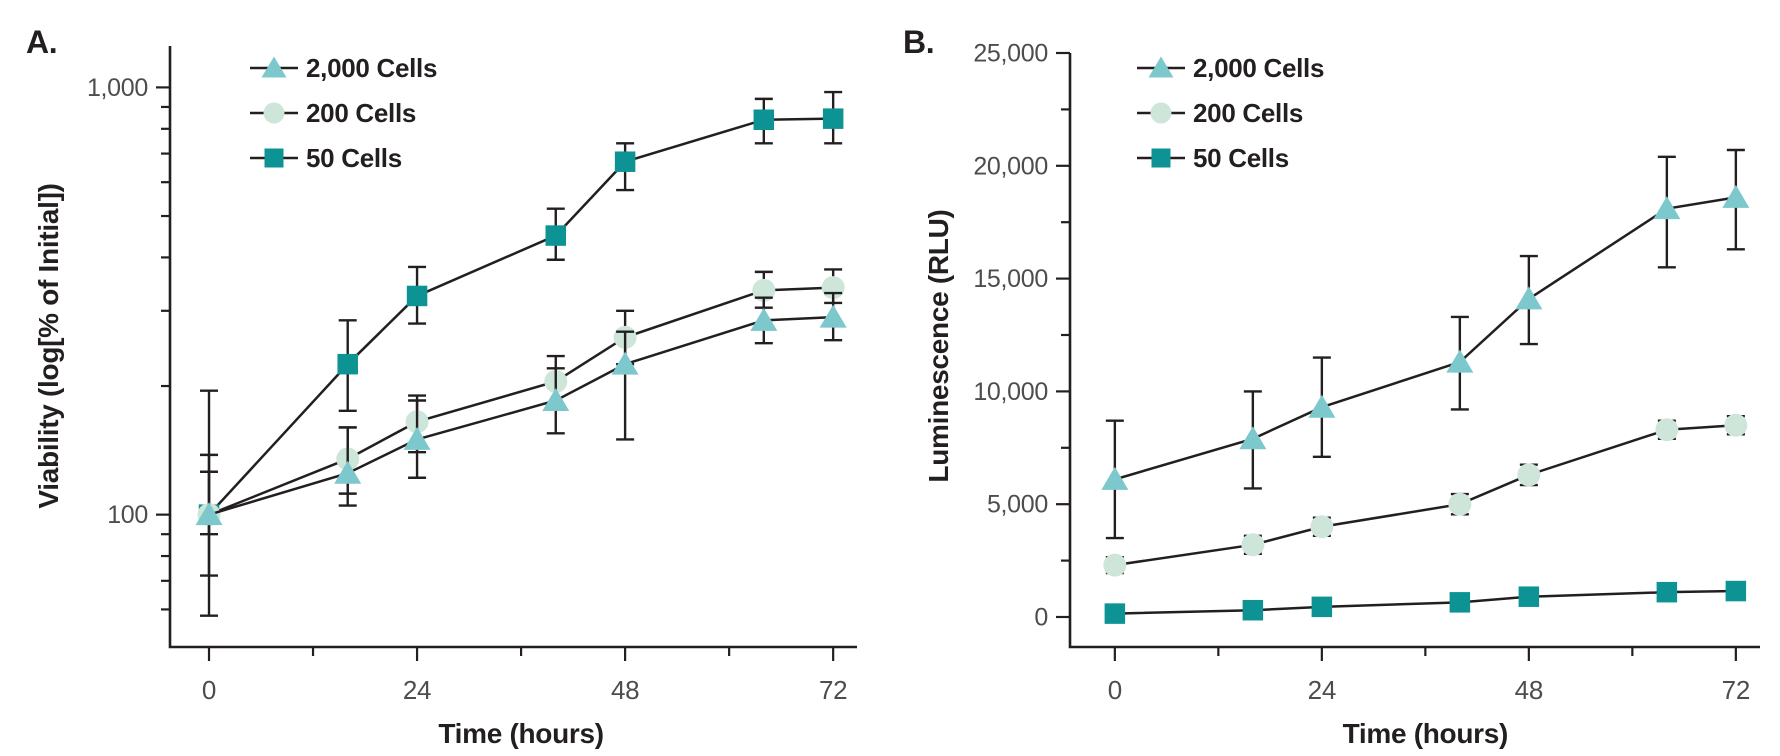  I want to click on series-2-000-cells, so click(521, 413).